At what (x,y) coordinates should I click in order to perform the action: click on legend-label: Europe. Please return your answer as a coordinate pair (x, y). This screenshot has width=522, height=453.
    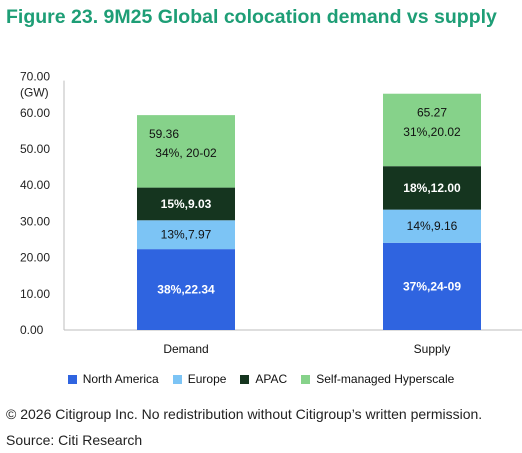
    Looking at the image, I should click on (207, 379).